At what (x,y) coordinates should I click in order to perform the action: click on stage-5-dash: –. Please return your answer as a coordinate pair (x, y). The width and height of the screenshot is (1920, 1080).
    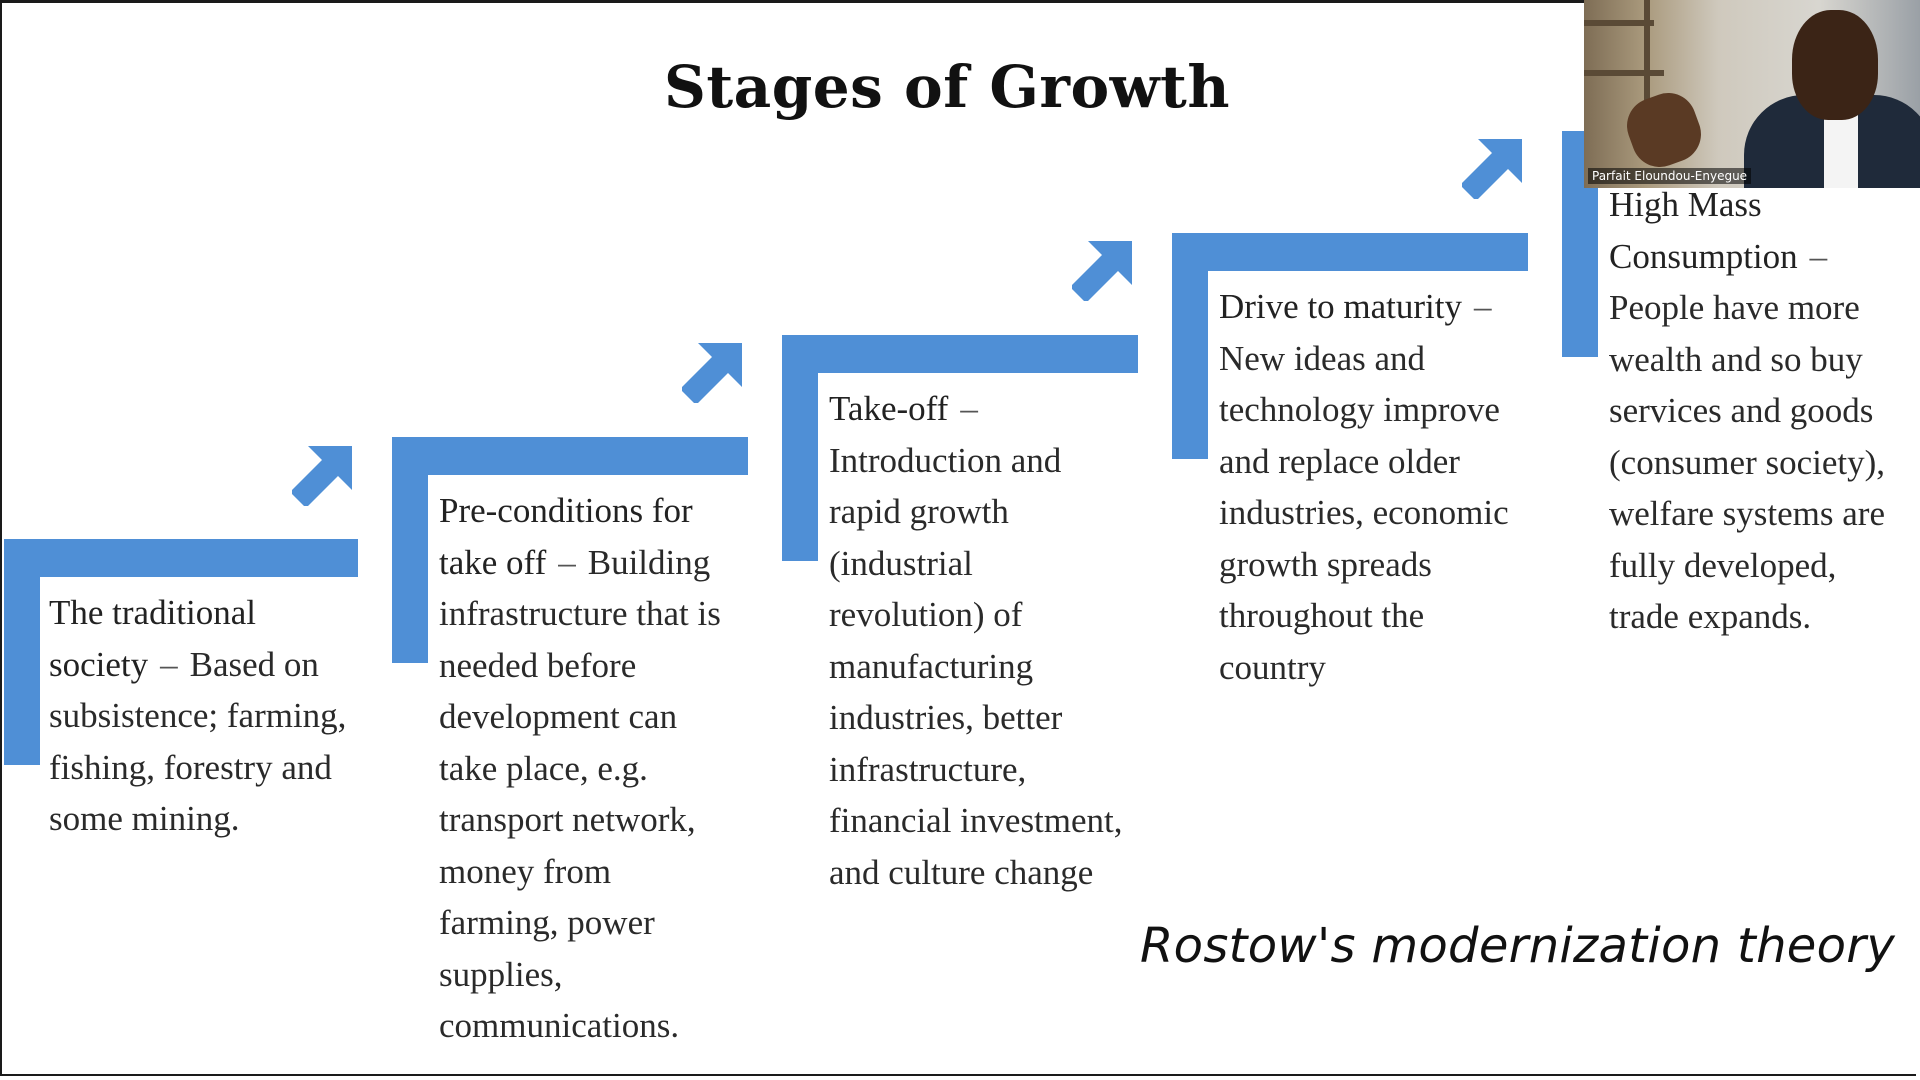
    Looking at the image, I should click on (1818, 256).